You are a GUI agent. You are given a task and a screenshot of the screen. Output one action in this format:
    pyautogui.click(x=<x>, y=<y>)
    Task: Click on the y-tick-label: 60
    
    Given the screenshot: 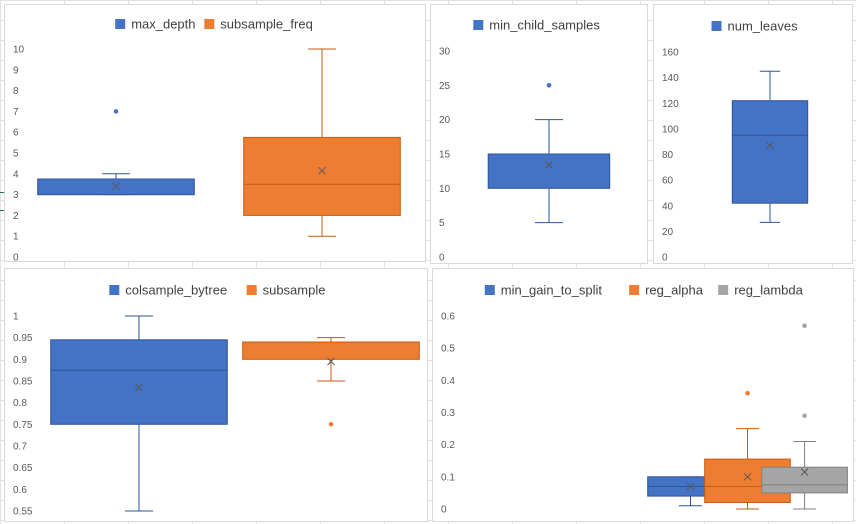 What is the action you would take?
    pyautogui.click(x=668, y=181)
    